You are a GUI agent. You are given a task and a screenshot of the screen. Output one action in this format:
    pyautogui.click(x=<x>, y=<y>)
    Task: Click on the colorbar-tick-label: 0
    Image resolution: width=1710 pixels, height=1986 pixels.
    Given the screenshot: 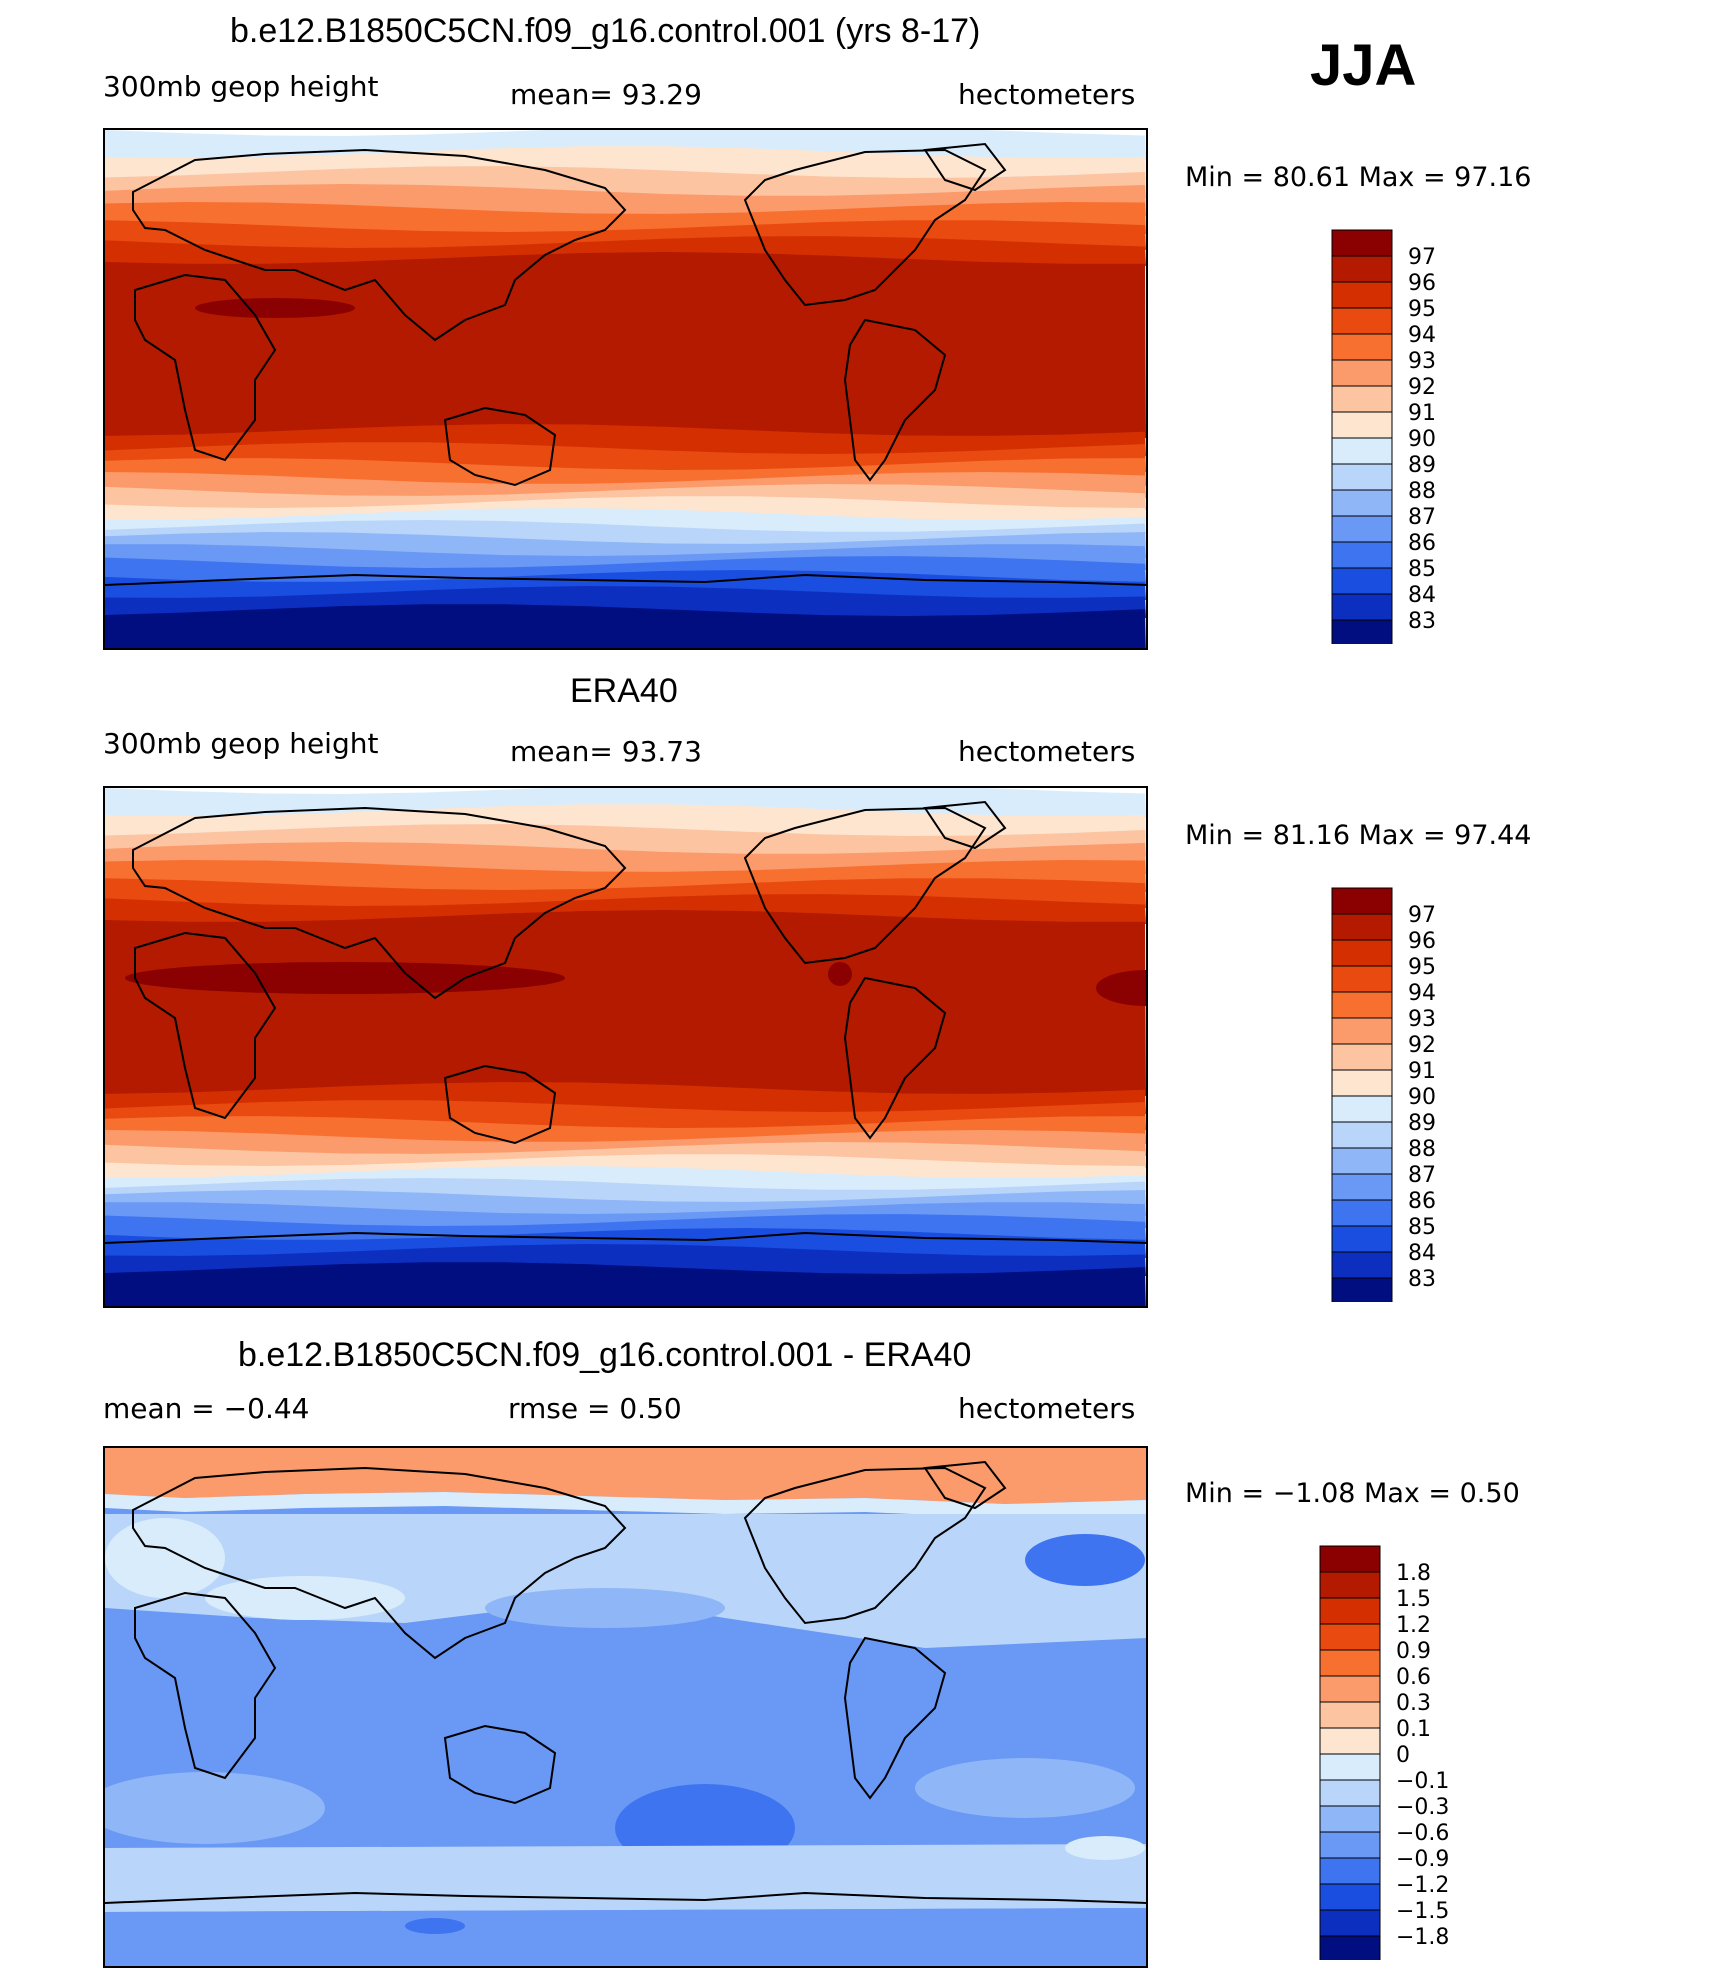 What is the action you would take?
    pyautogui.click(x=1403, y=1755)
    